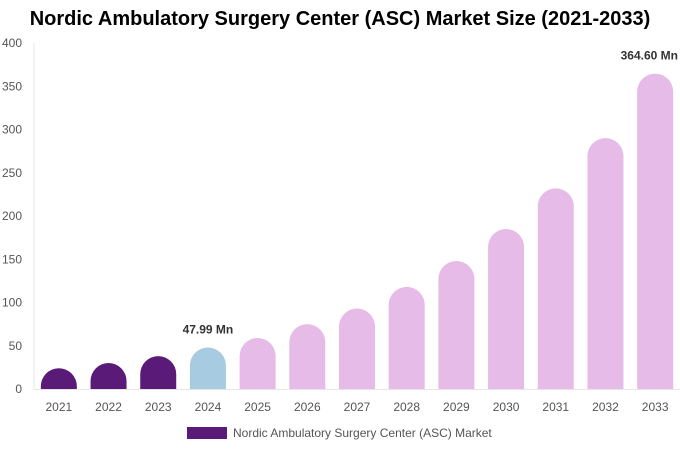 Image resolution: width=680 pixels, height=450 pixels. Describe the element at coordinates (506, 407) in the screenshot. I see `x-tick-label: 2030` at that location.